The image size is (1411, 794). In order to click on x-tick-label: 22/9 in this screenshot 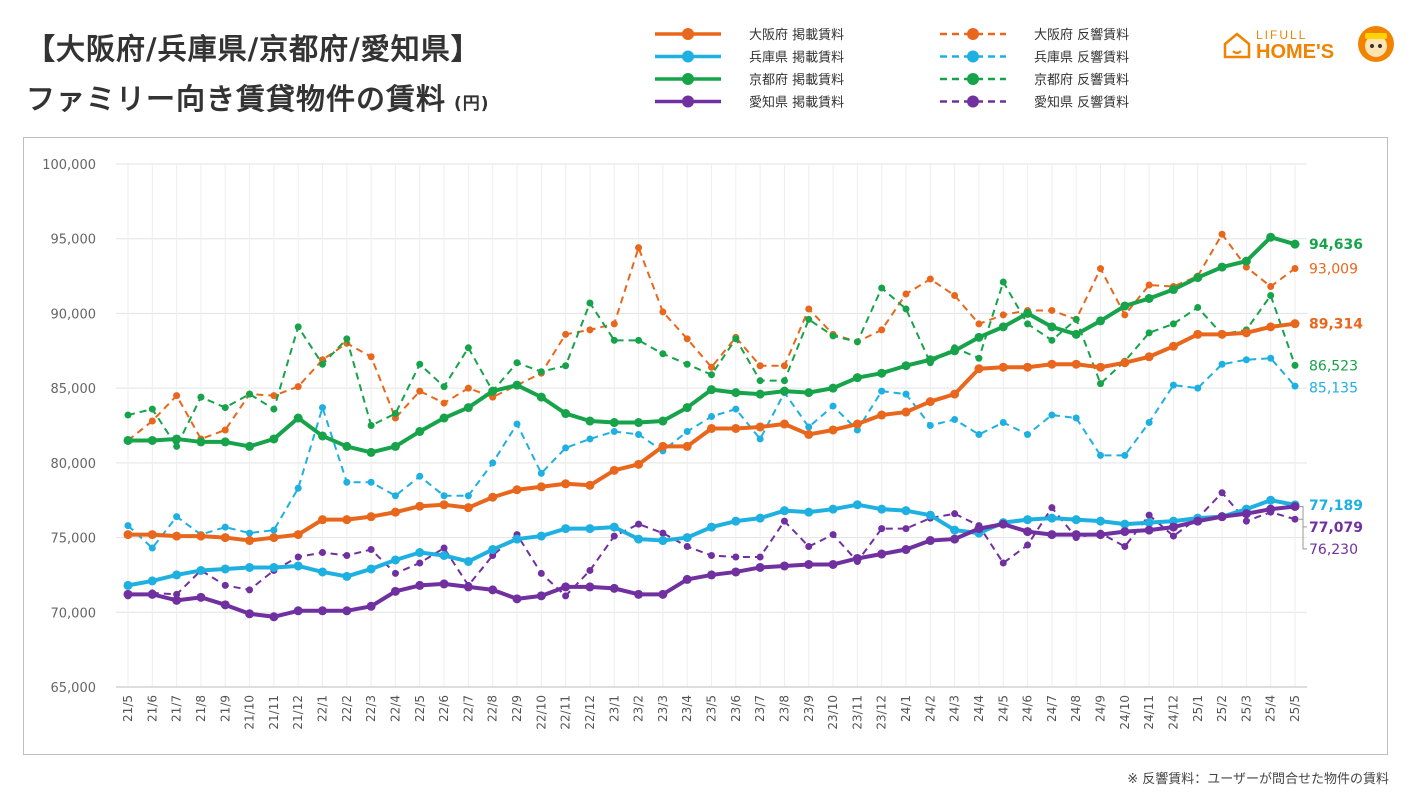, I will do `click(517, 708)`.